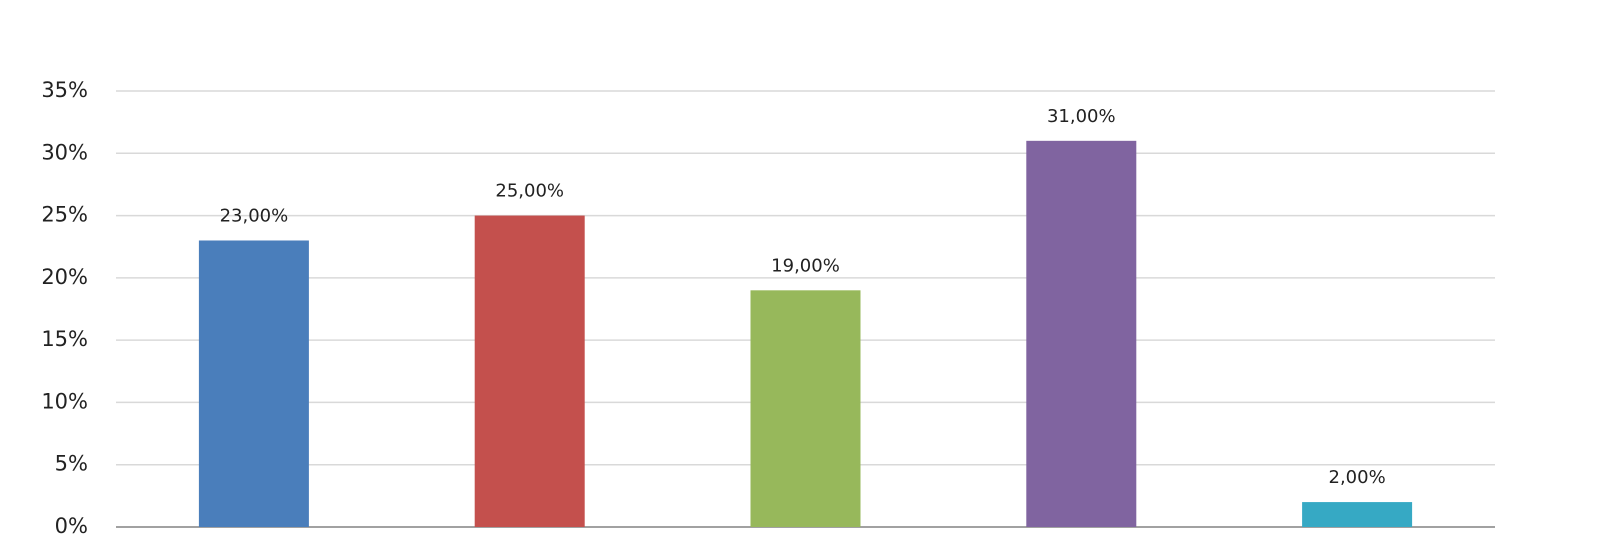  Describe the element at coordinates (71, 464) in the screenshot. I see `y-tick-label: 5%` at that location.